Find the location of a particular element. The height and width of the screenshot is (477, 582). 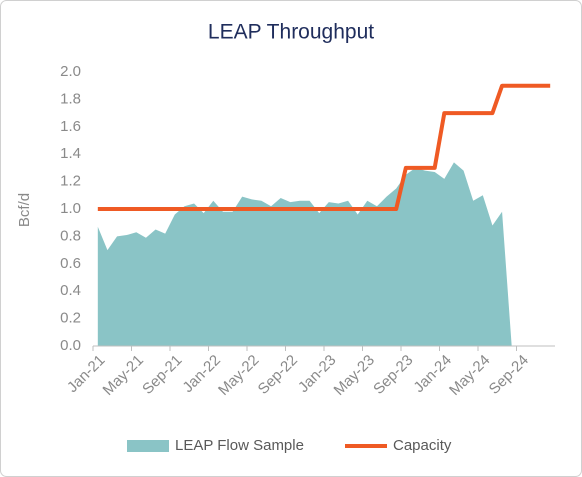

y-tick-label: 0.6 is located at coordinates (70, 263).